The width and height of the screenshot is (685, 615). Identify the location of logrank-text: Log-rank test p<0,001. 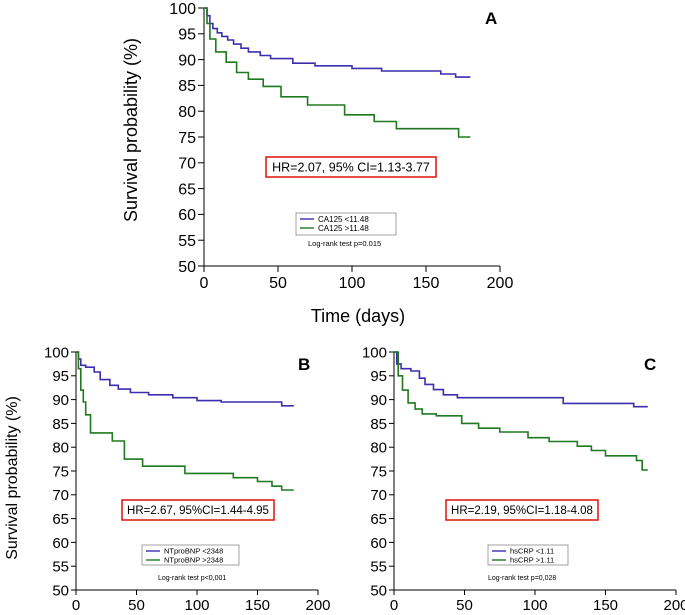
(192, 578).